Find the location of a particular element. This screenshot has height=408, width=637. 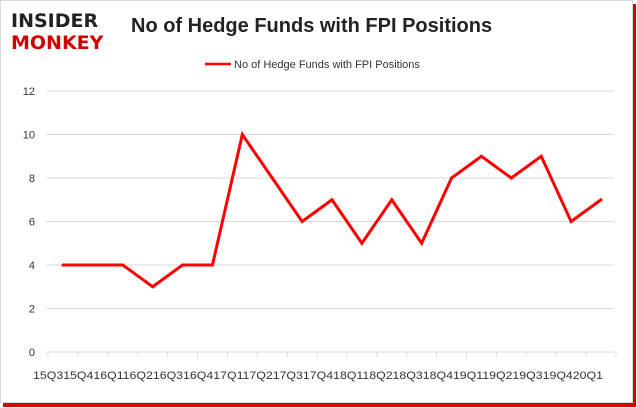

y-tick-label: 0 is located at coordinates (32, 353).